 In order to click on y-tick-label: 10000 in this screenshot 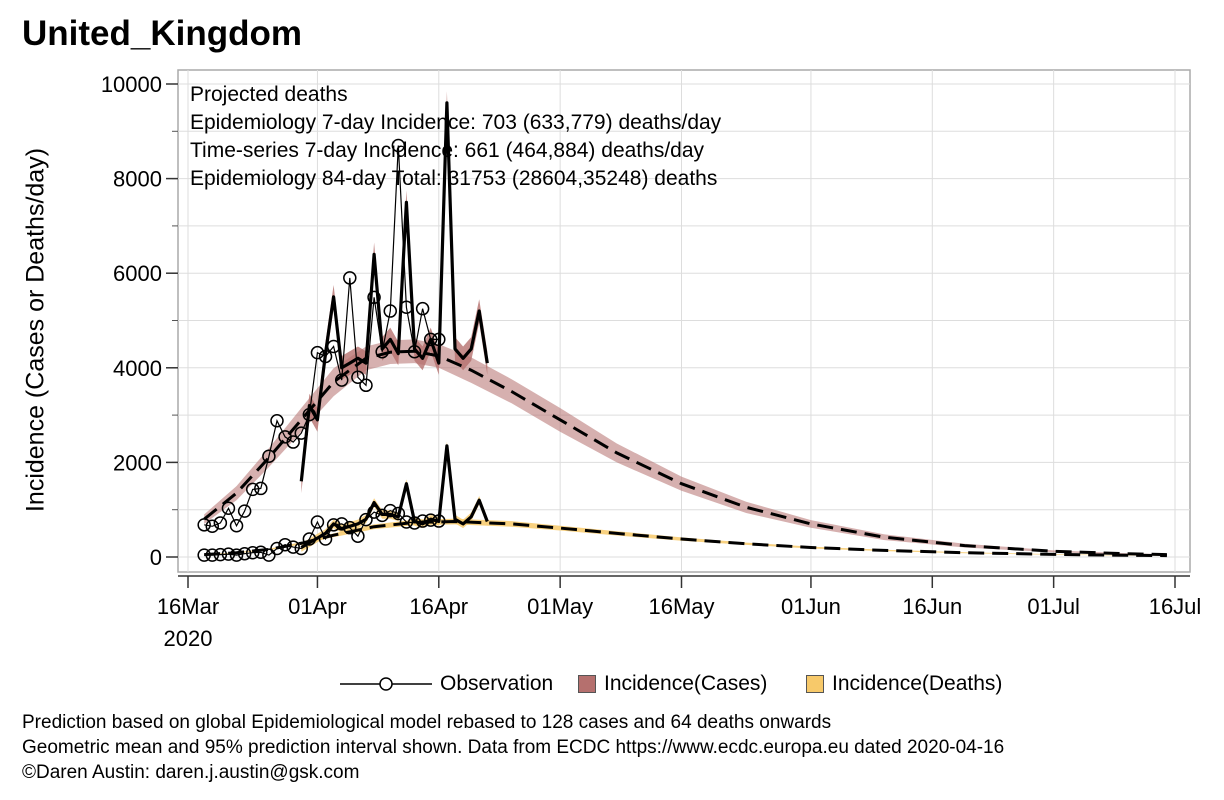, I will do `click(131, 84)`.